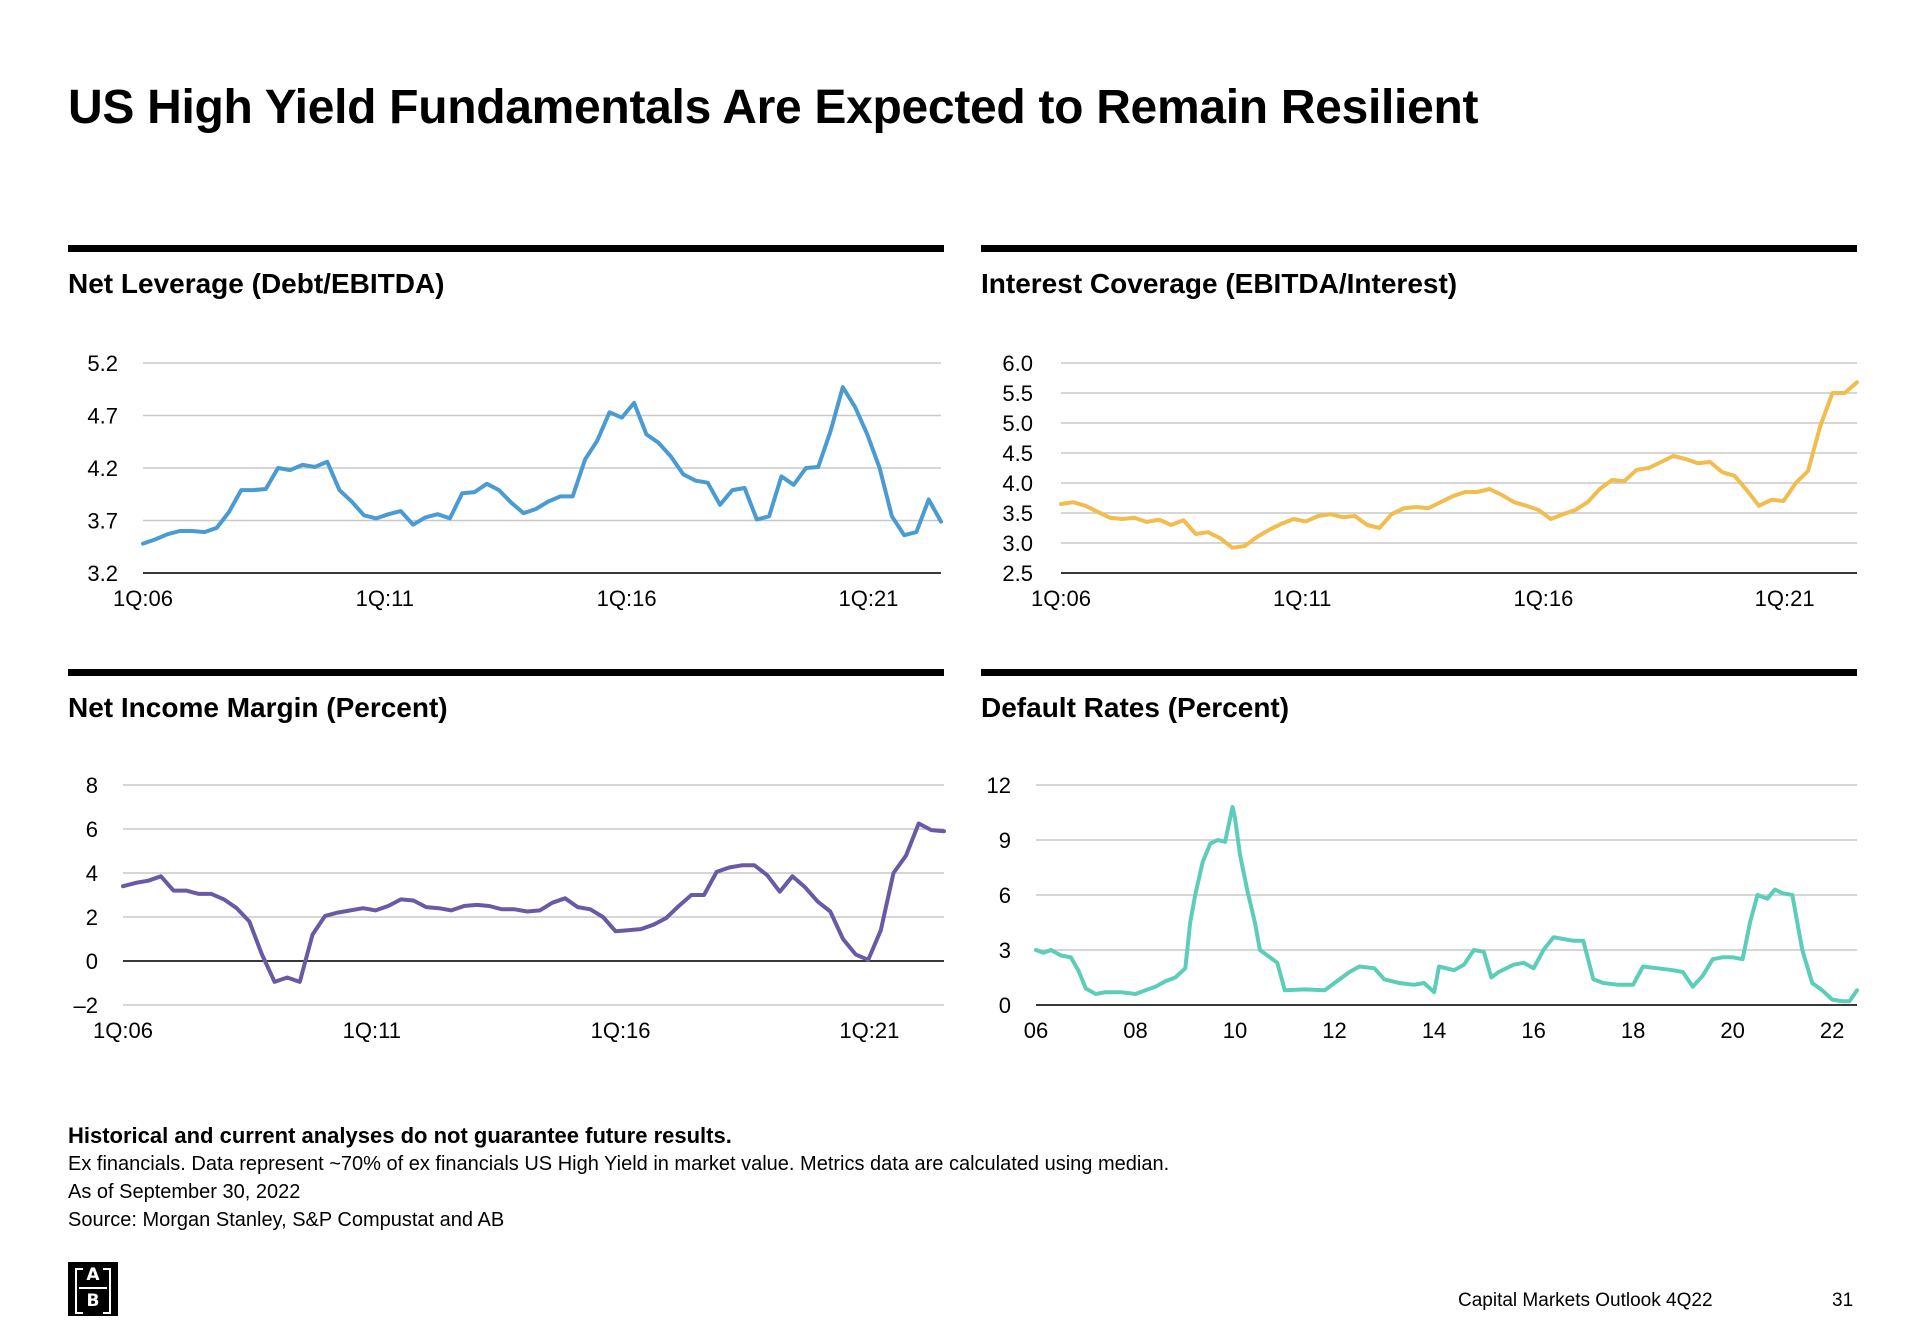 Image resolution: width=1920 pixels, height=1330 pixels. Describe the element at coordinates (1017, 363) in the screenshot. I see `y-tick-label: 6.0` at that location.